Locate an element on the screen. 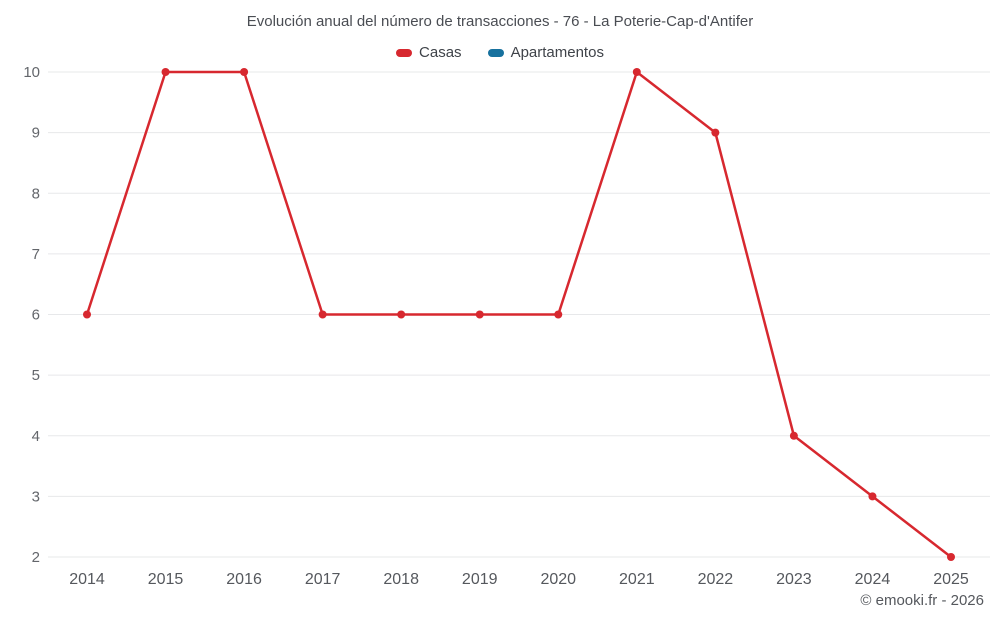  y-axis-tick-label: 6 is located at coordinates (36, 315).